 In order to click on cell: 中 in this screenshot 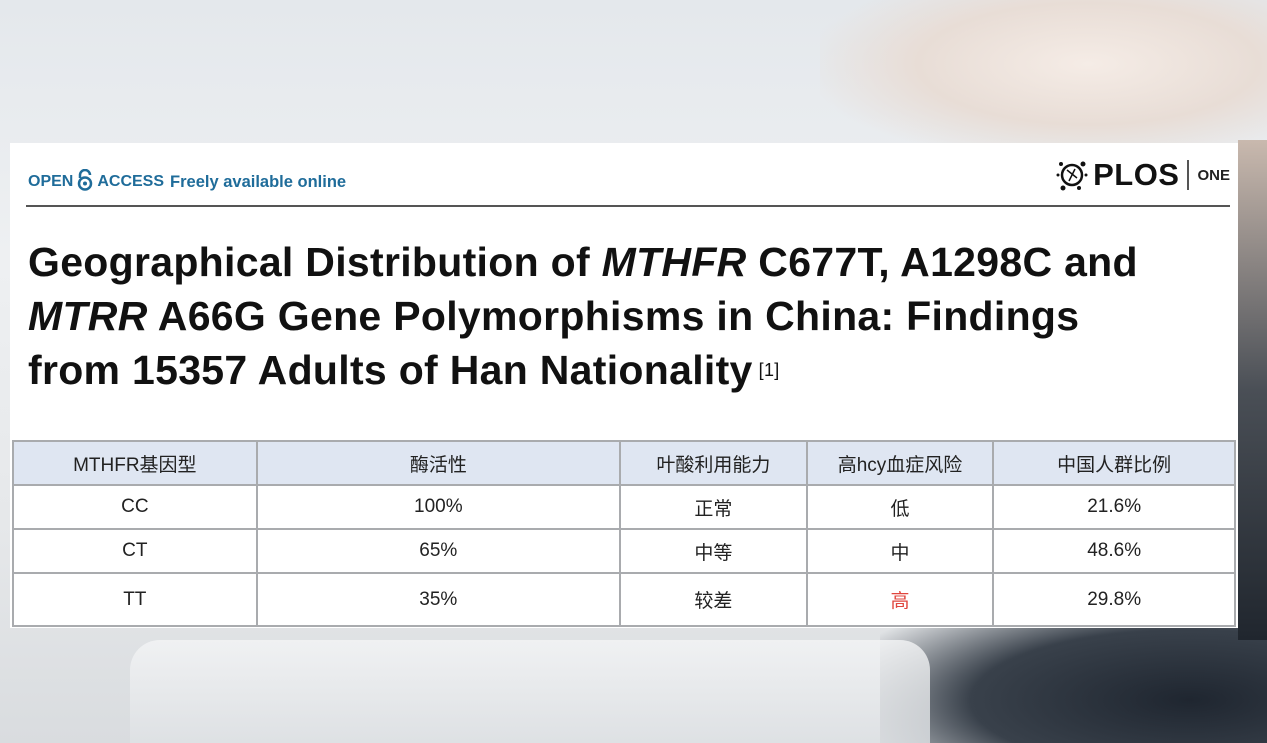, I will do `click(900, 551)`.